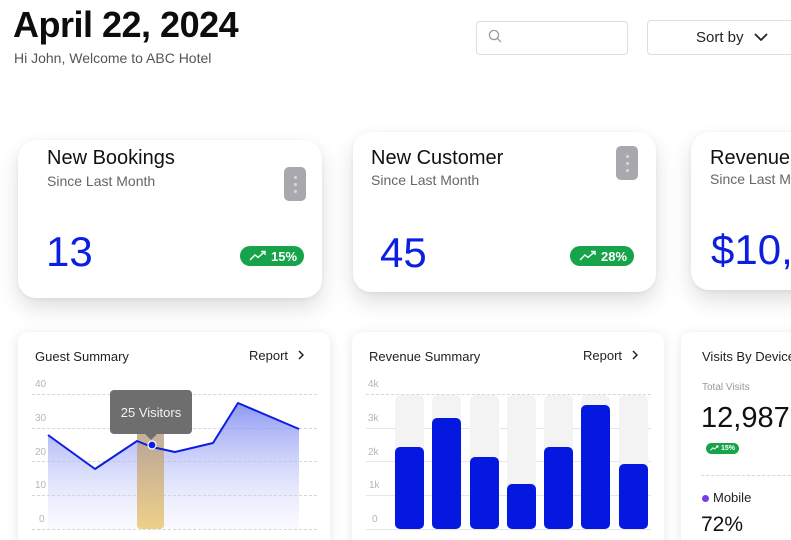 Image resolution: width=791 pixels, height=540 pixels. What do you see at coordinates (41, 485) in the screenshot?
I see `y-tick: 10` at bounding box center [41, 485].